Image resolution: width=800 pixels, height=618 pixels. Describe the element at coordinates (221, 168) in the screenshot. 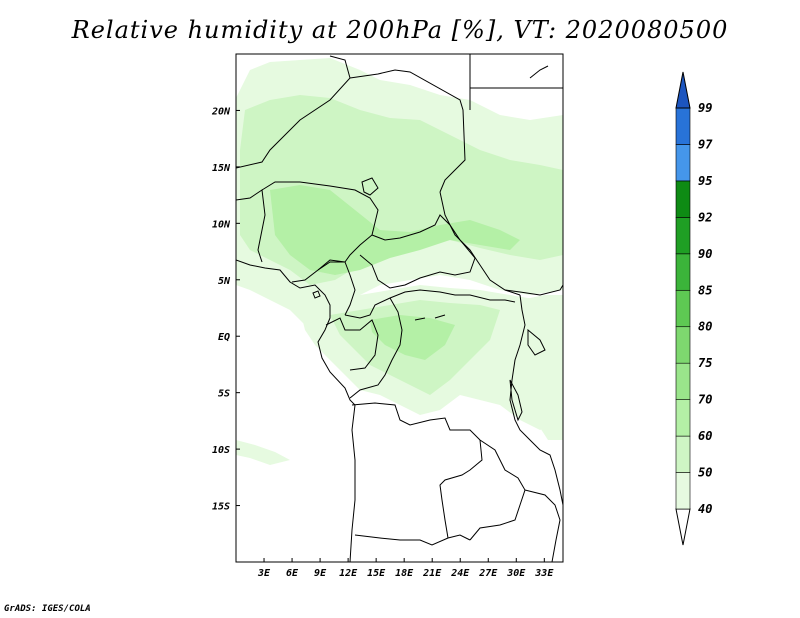

I see `y-tick-label: 15N` at that location.